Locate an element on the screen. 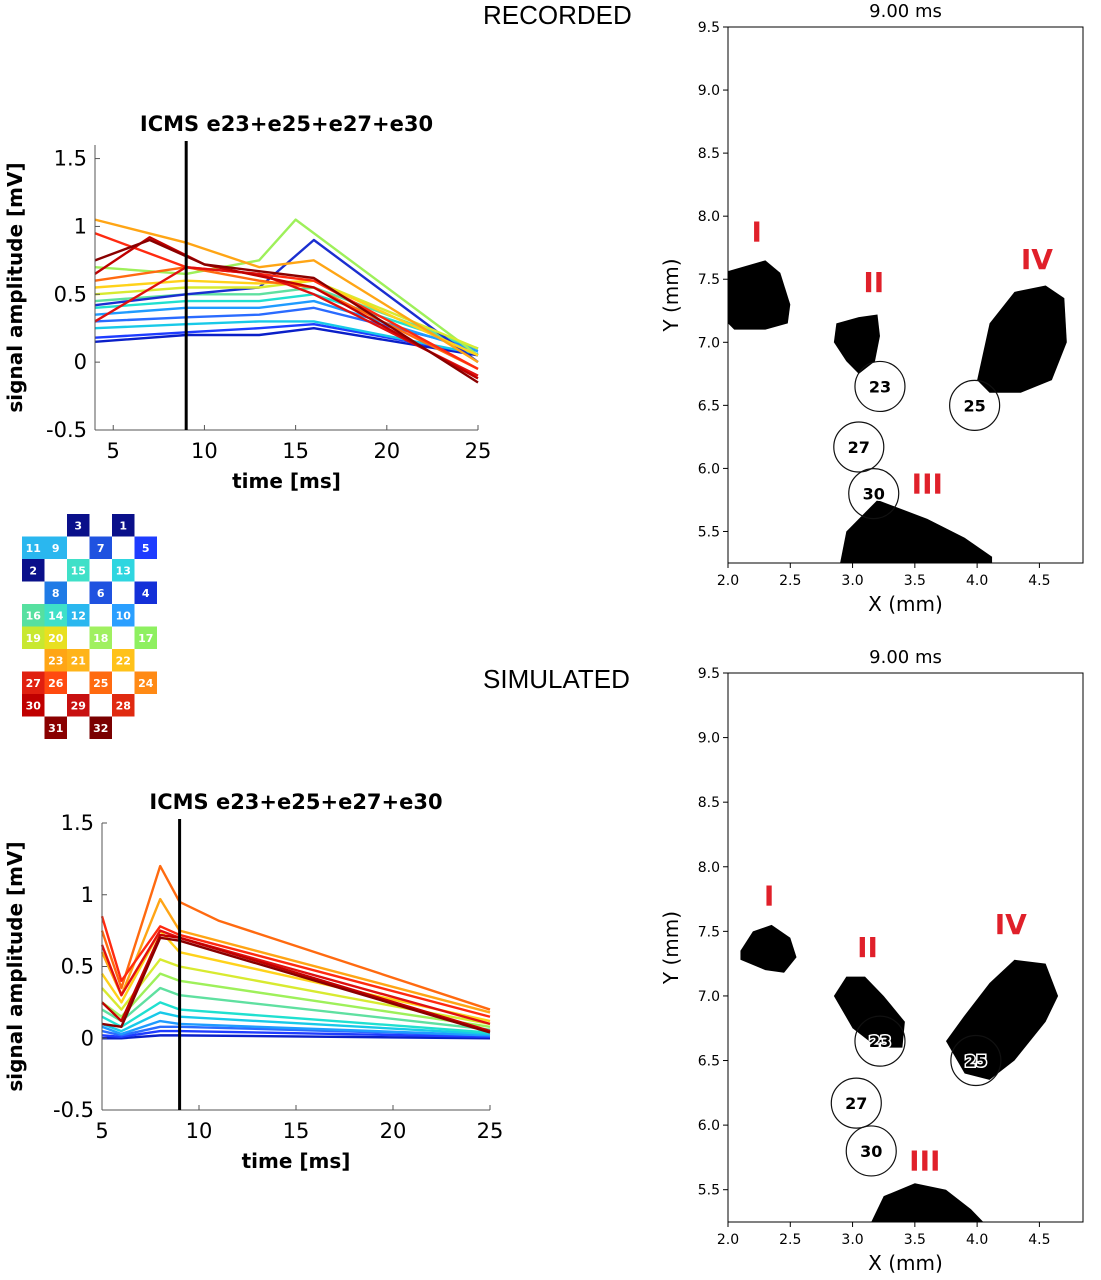 Image resolution: width=1101 pixels, height=1280 pixels. legend-cell-label-14: 14 is located at coordinates (56, 615).